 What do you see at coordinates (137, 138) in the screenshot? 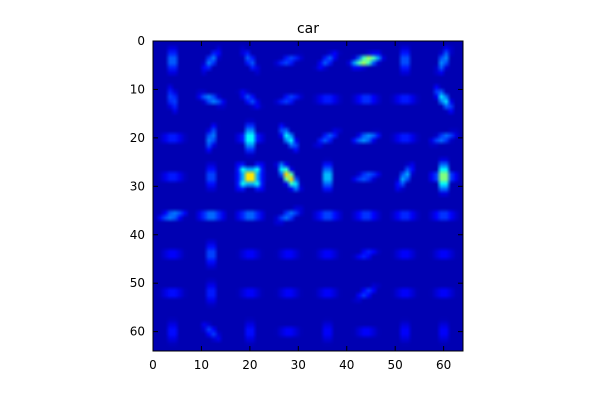
I see `y-tick-label: 20` at bounding box center [137, 138].